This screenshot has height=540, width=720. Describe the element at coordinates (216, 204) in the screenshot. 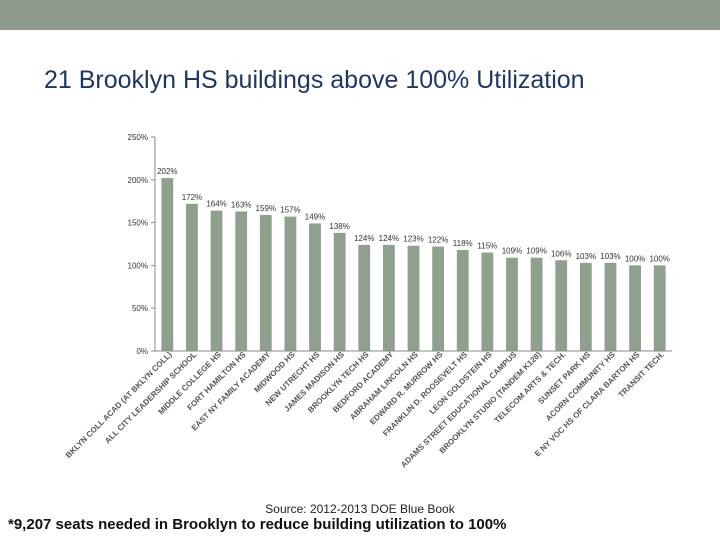

I see `data-label-2: 164%` at that location.